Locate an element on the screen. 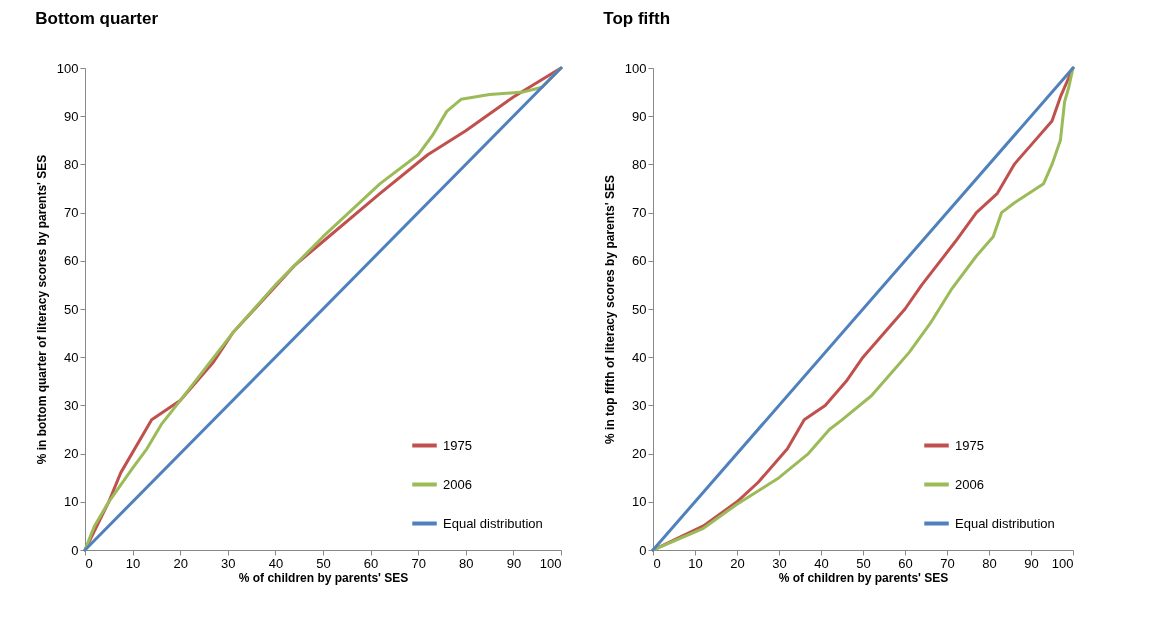  chart-title: Bottom quarter is located at coordinates (97, 18).